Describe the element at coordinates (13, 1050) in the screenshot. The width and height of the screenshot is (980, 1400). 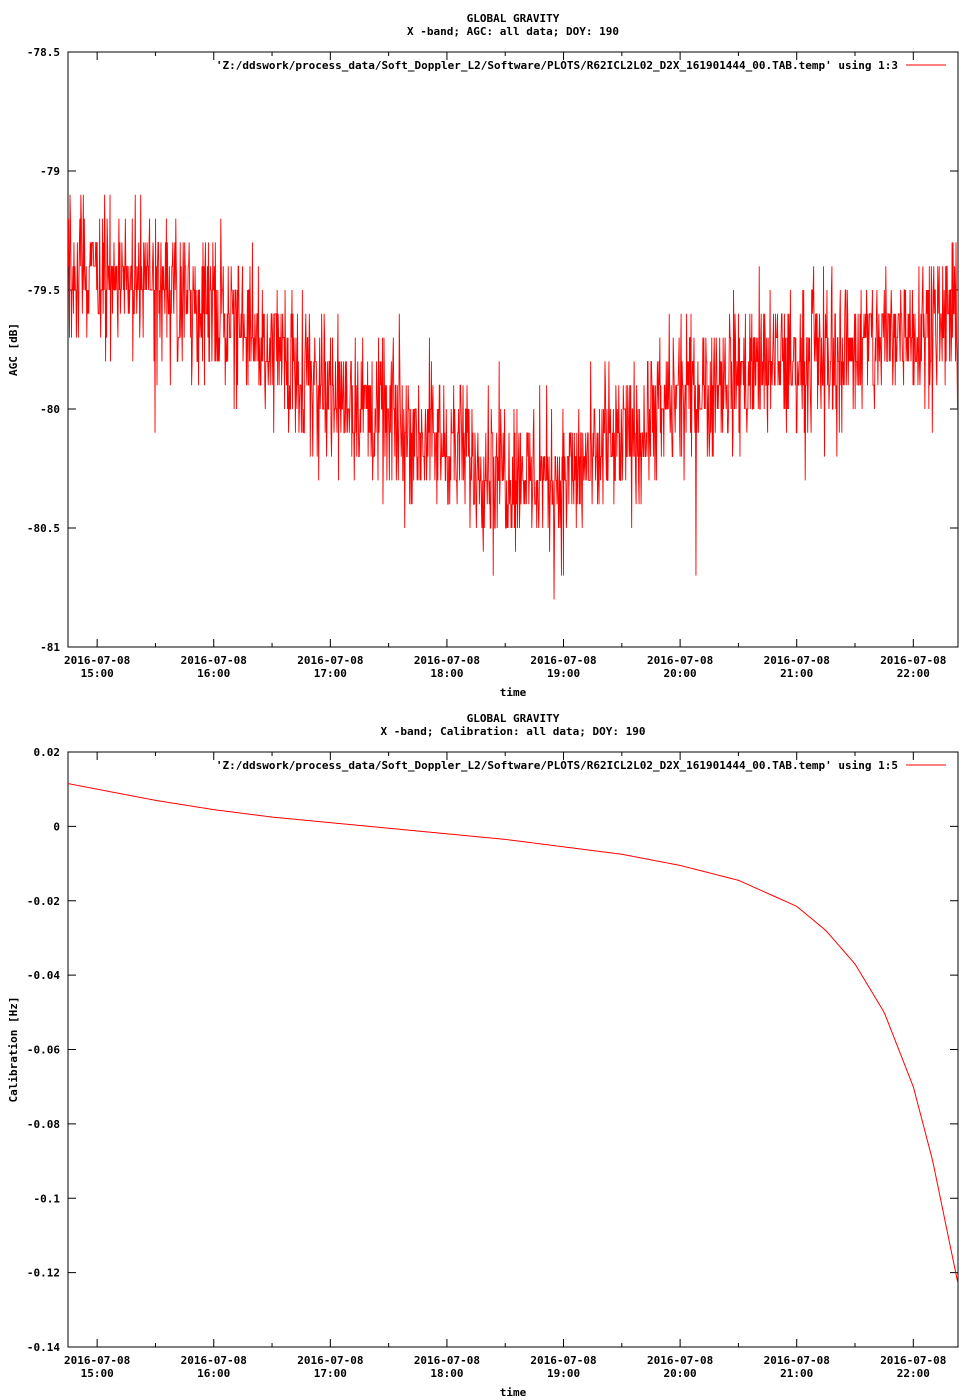
I see `y-axis-label: Calibration [Hz]` at that location.